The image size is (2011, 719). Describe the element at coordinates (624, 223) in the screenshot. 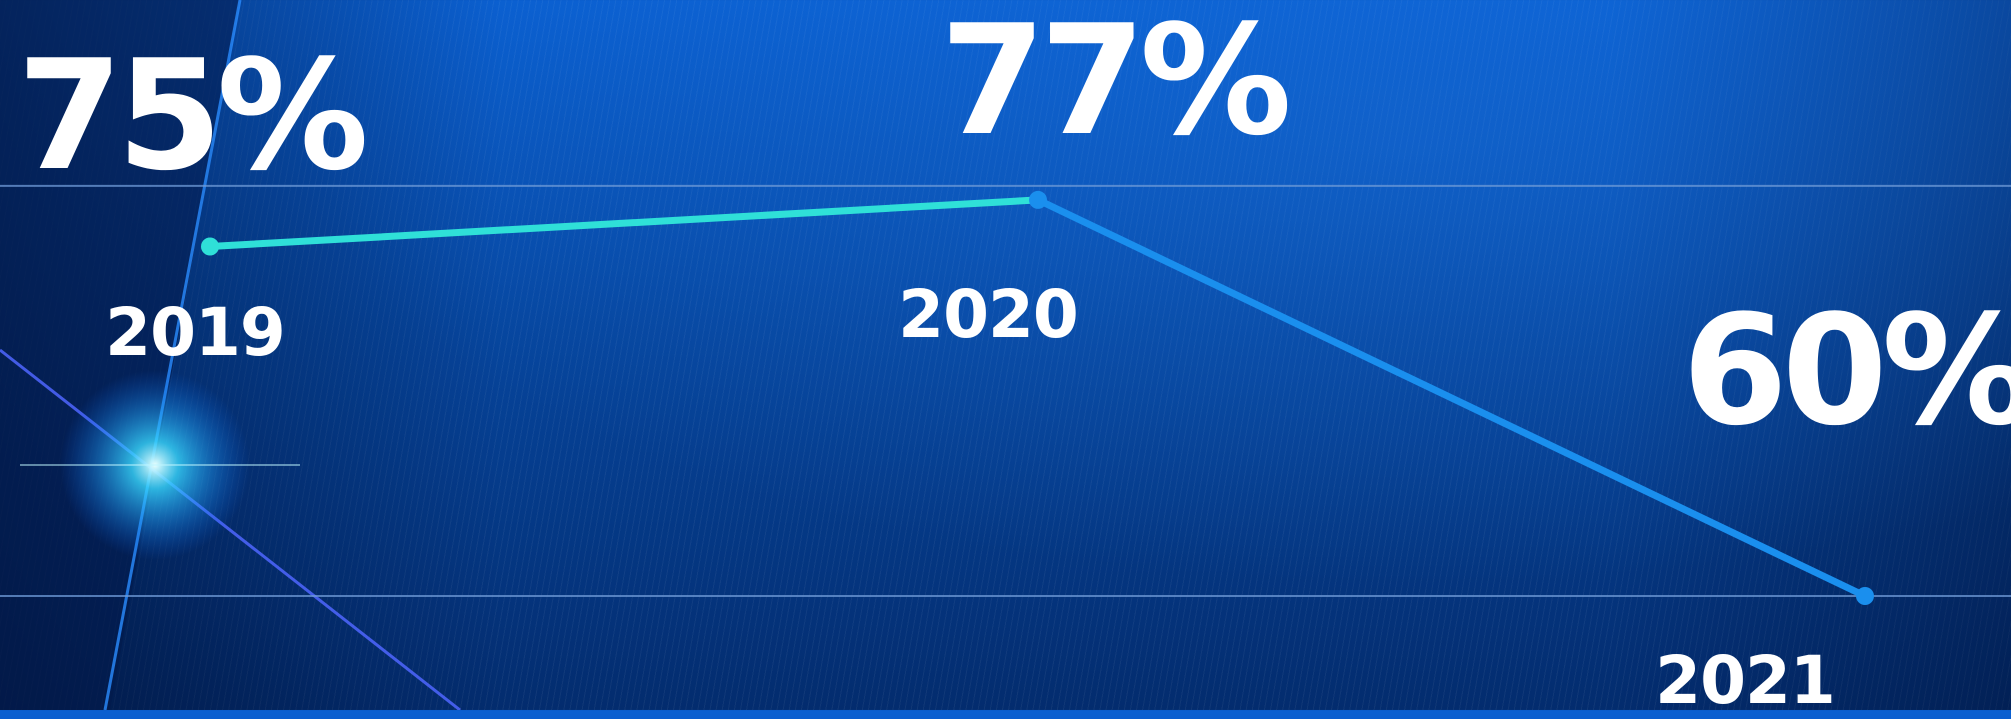

I see `line-segment-2019-2020` at that location.